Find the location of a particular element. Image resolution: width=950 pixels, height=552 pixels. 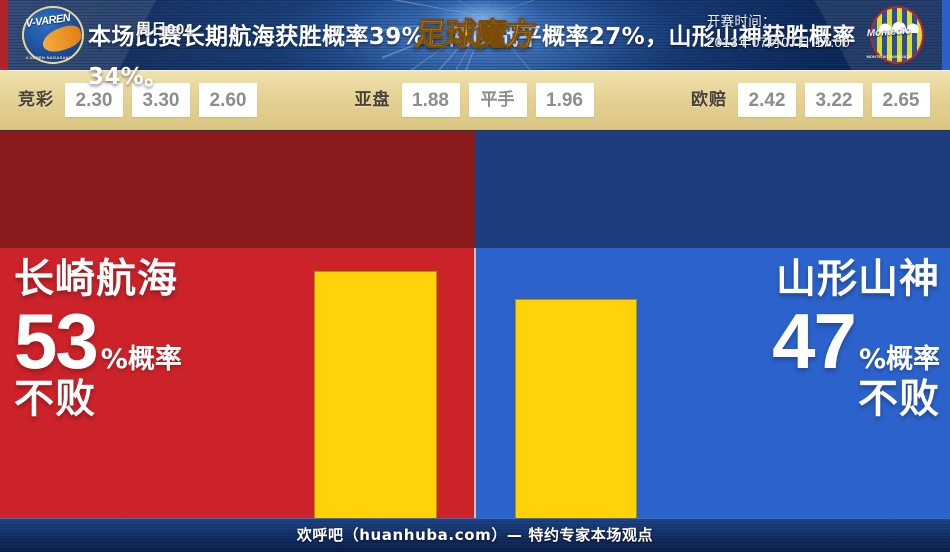

home-team-stats: 长崎航海 53 %概率 不败 is located at coordinates (164, 339).